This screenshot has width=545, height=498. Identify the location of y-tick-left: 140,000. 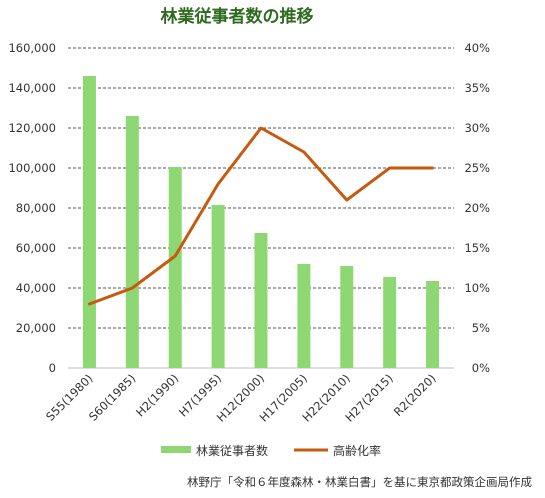
(32, 88).